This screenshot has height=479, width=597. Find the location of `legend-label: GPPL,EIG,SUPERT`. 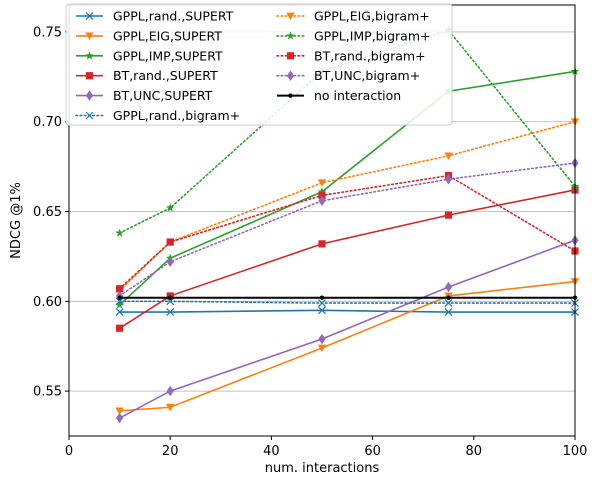

legend-label: GPPL,EIG,SUPERT is located at coordinates (167, 35).